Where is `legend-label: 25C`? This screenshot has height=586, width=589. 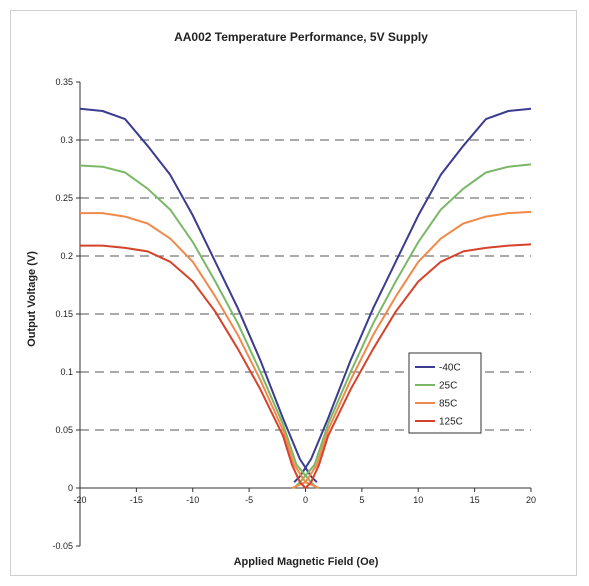
legend-label: 25C is located at coordinates (448, 386).